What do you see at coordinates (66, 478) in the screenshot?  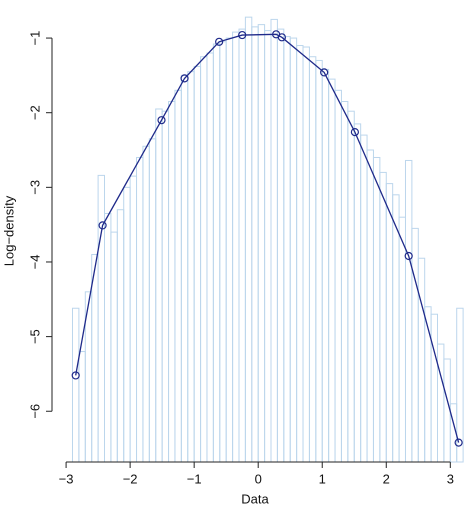 I see `x-tick-label: −3` at bounding box center [66, 478].